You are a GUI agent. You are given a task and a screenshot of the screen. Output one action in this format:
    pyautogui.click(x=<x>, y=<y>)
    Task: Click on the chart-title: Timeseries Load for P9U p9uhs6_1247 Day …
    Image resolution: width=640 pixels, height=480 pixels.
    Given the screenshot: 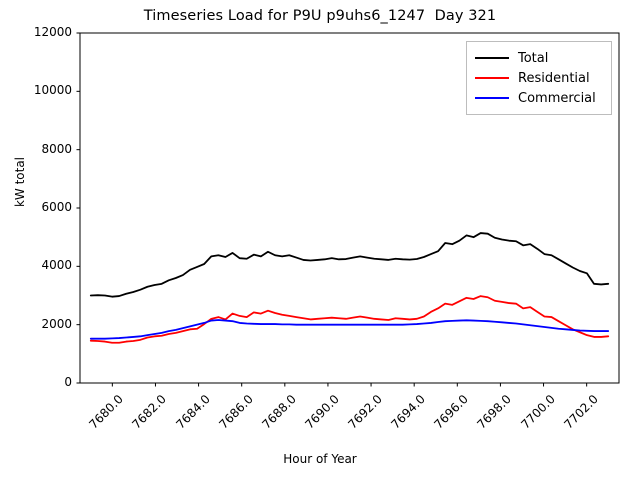 What is the action you would take?
    pyautogui.click(x=320, y=16)
    